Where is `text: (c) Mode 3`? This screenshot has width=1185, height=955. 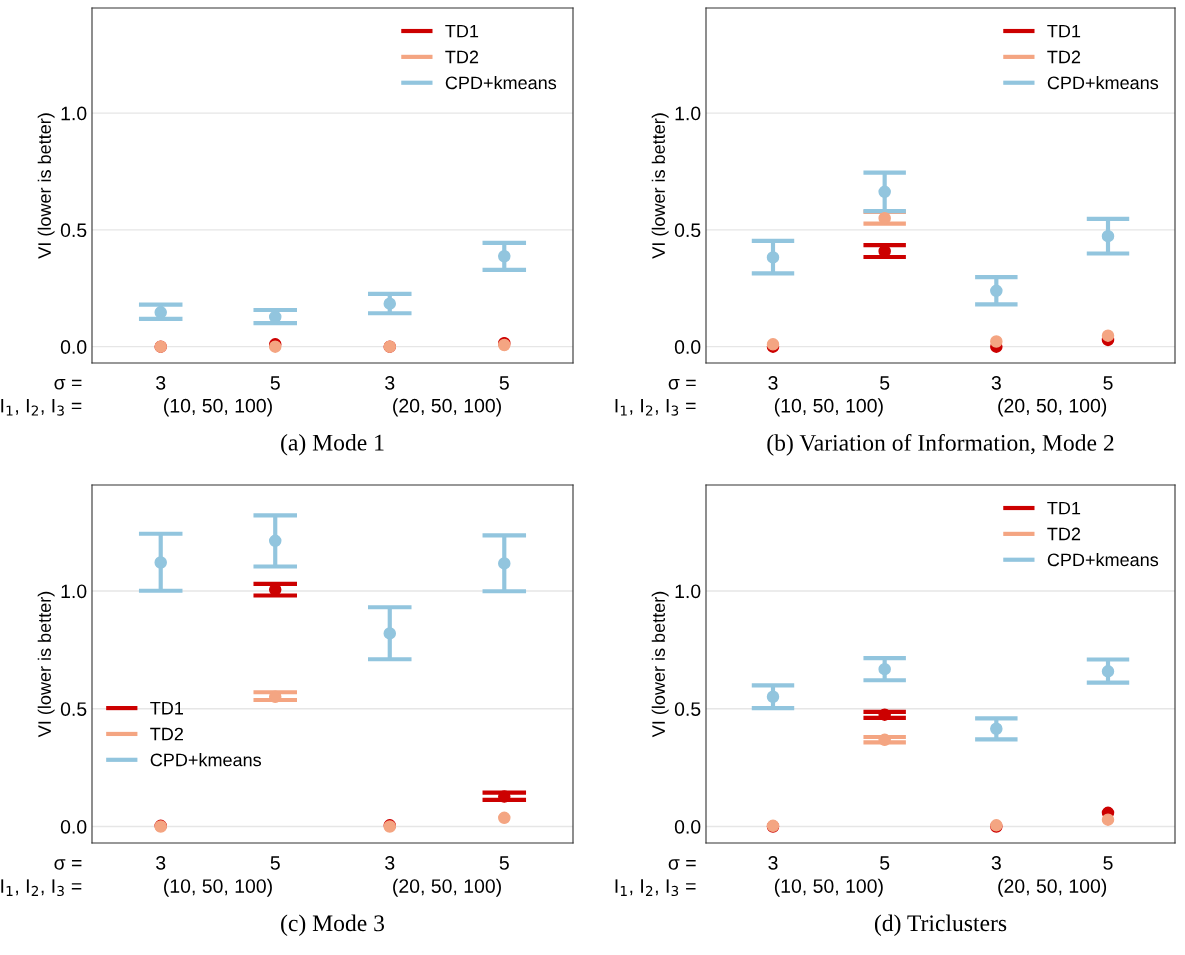 text: (c) Mode 3 is located at coordinates (333, 925).